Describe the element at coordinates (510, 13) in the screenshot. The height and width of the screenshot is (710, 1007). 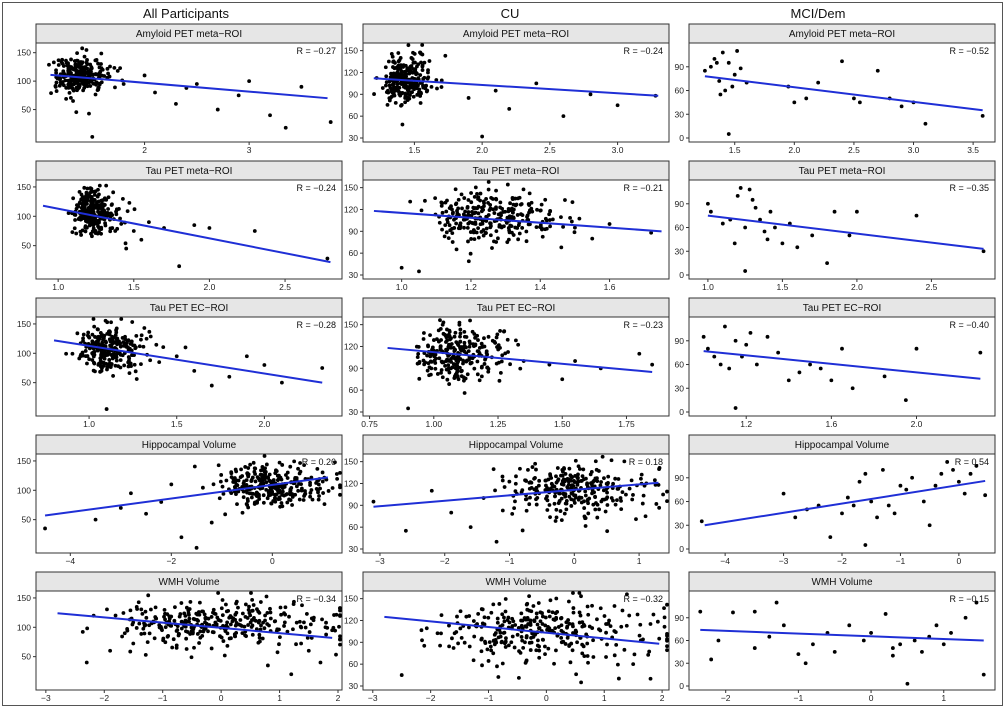
I see `column-title-cu: CU` at that location.